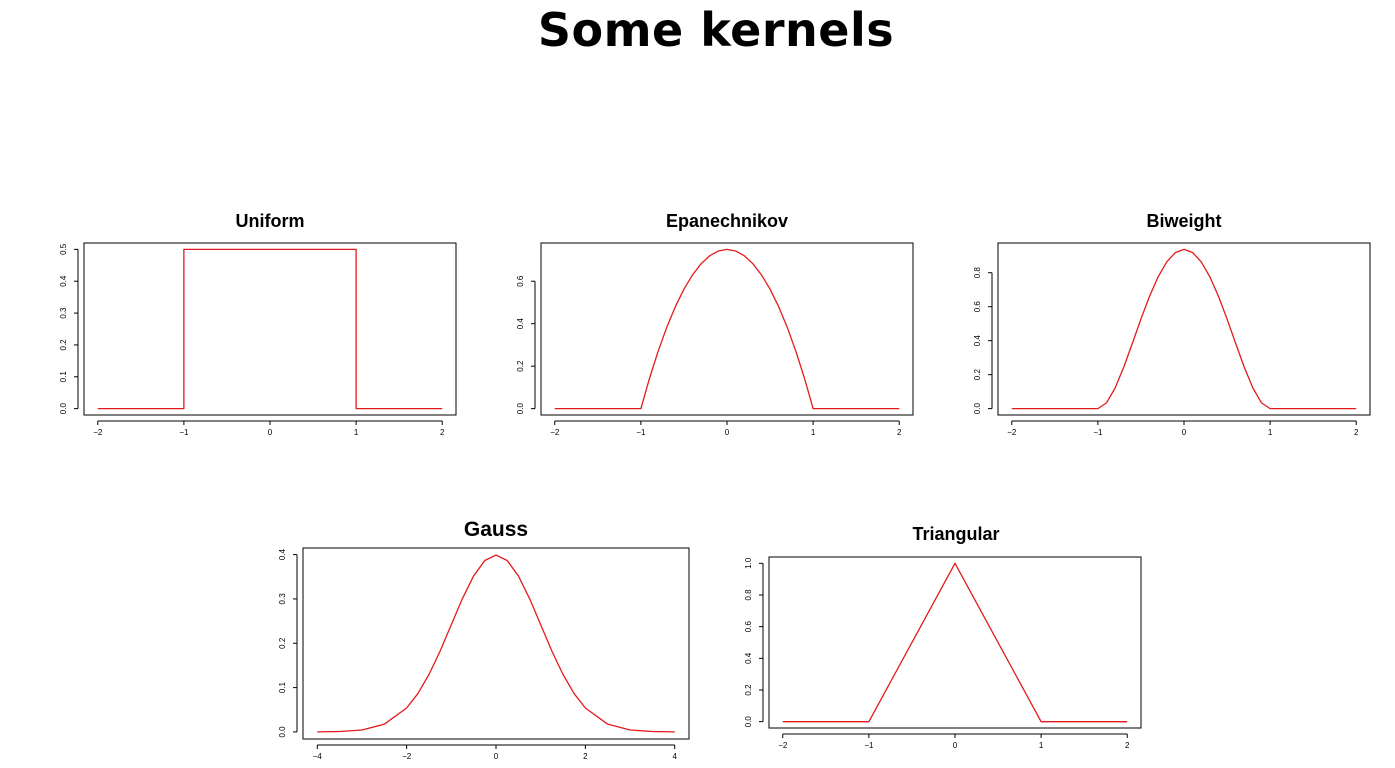 The height and width of the screenshot is (768, 1395). I want to click on x-tick-label-gauss: 2, so click(585, 756).